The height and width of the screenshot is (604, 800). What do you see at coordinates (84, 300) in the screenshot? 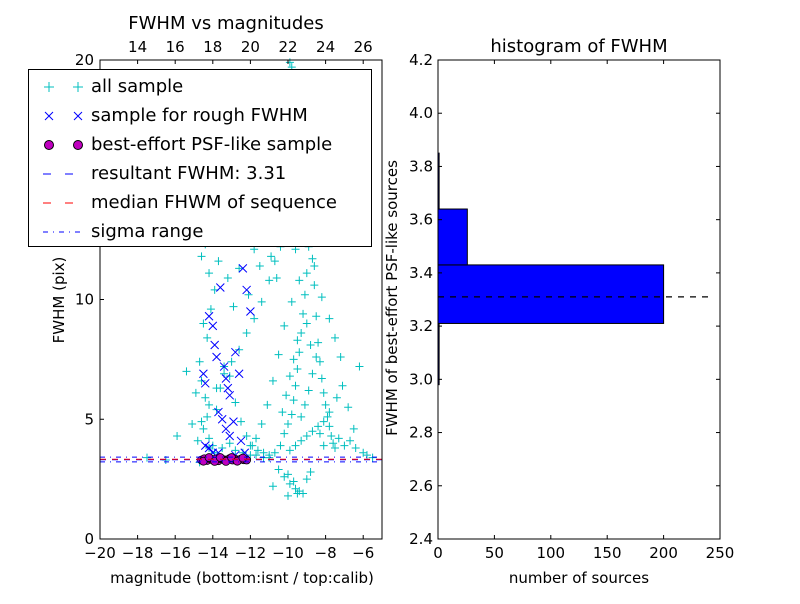
I see `y-tick-label: 10` at bounding box center [84, 300].